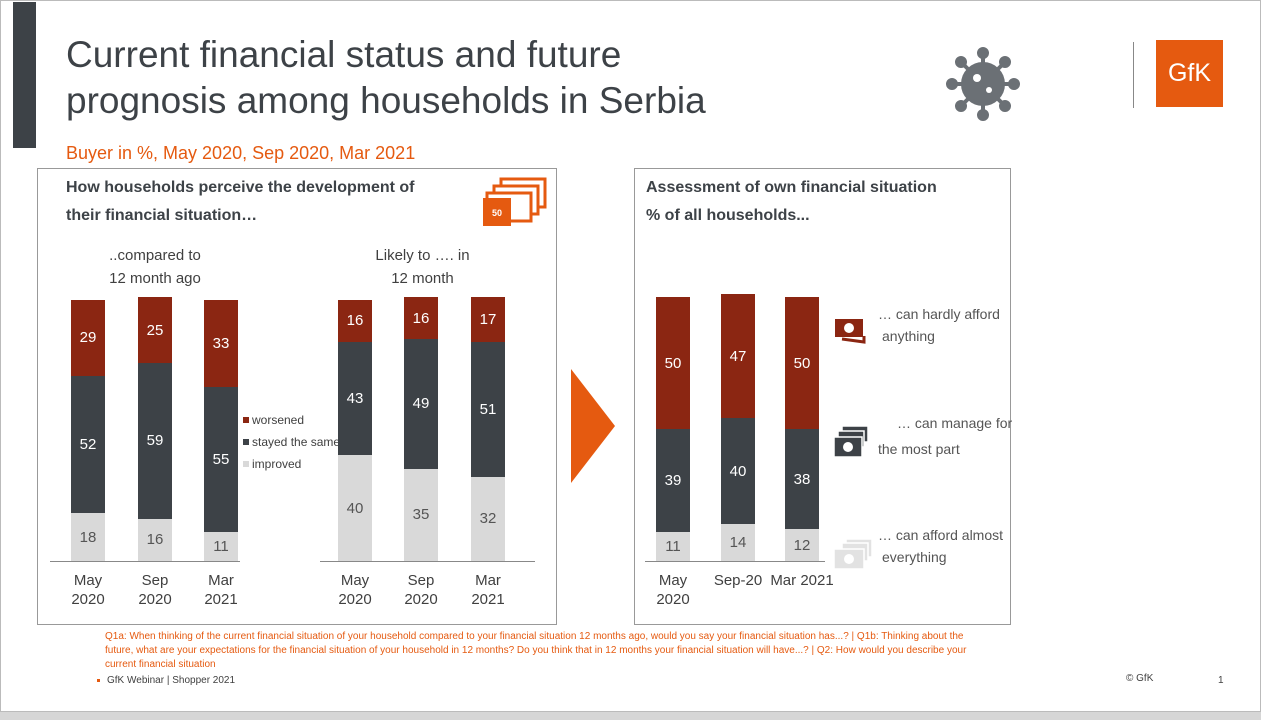 The height and width of the screenshot is (720, 1261). What do you see at coordinates (241, 153) in the screenshot?
I see `subtitle: Buyer in %, May 2020, Sep 2020, Mar 2021` at bounding box center [241, 153].